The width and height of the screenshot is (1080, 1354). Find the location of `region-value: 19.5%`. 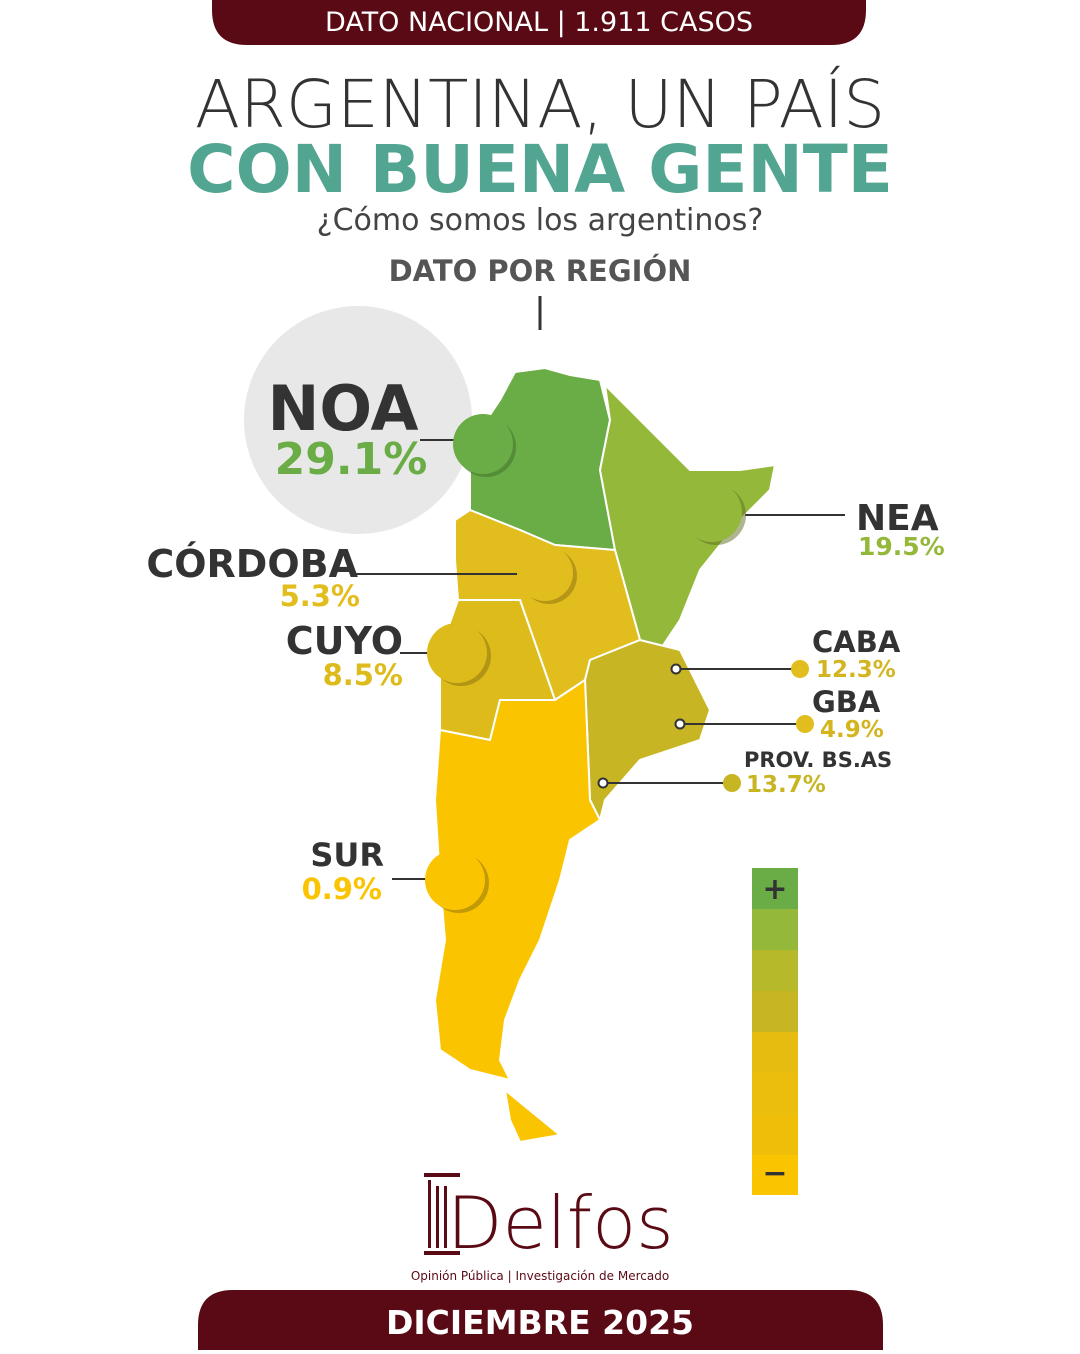

region-value: 19.5% is located at coordinates (901, 546).